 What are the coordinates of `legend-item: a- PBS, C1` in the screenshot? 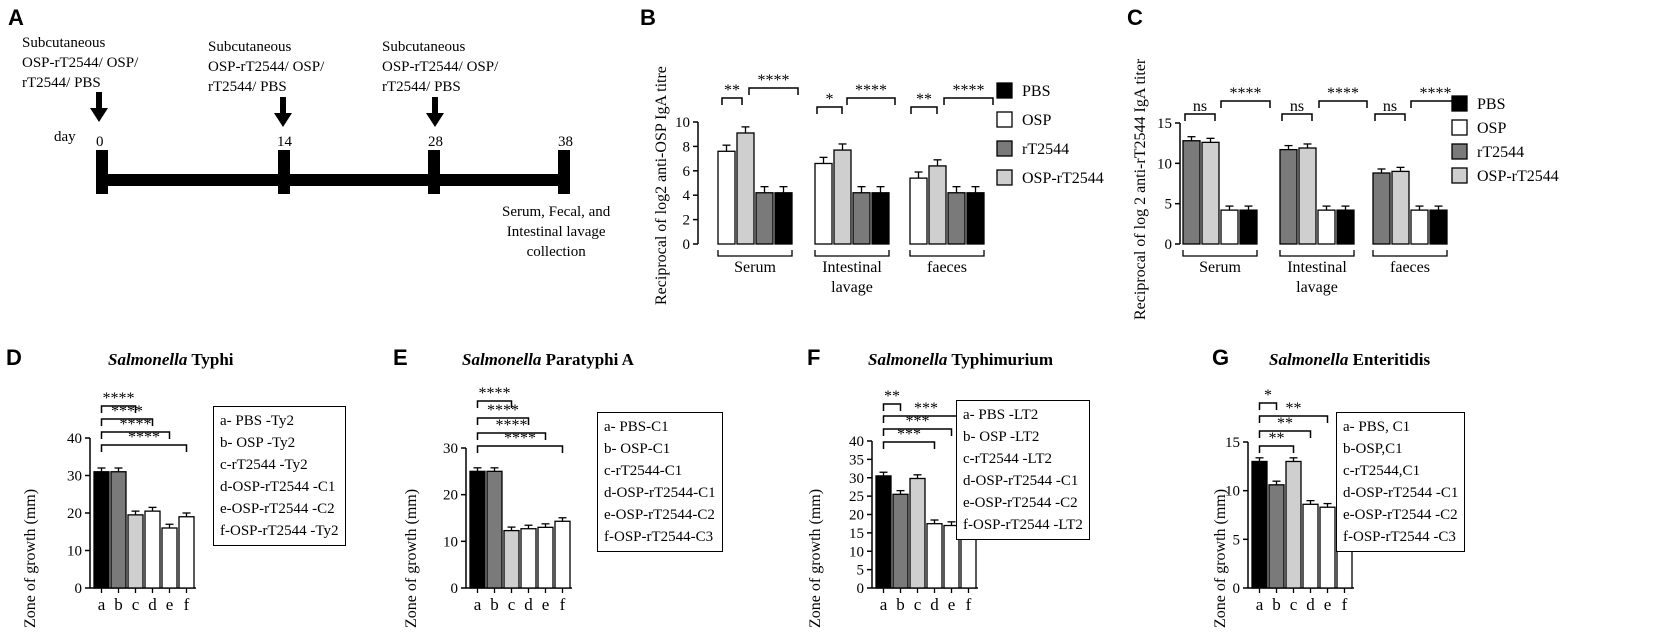 It's located at (1377, 427).